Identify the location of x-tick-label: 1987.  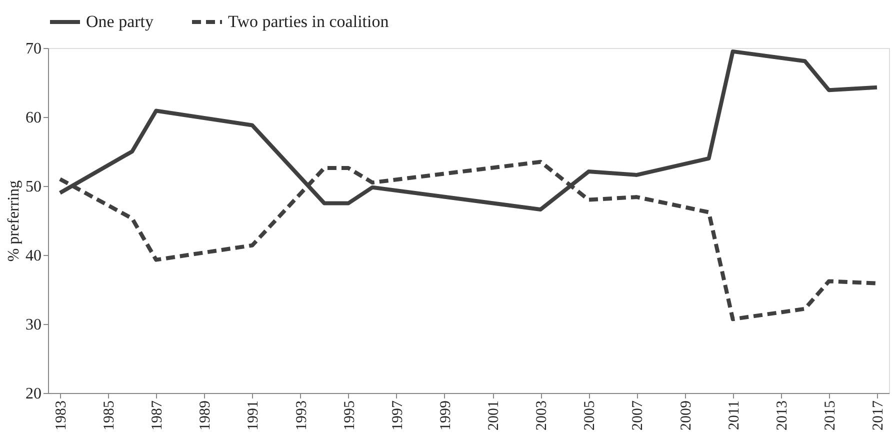
(158, 415).